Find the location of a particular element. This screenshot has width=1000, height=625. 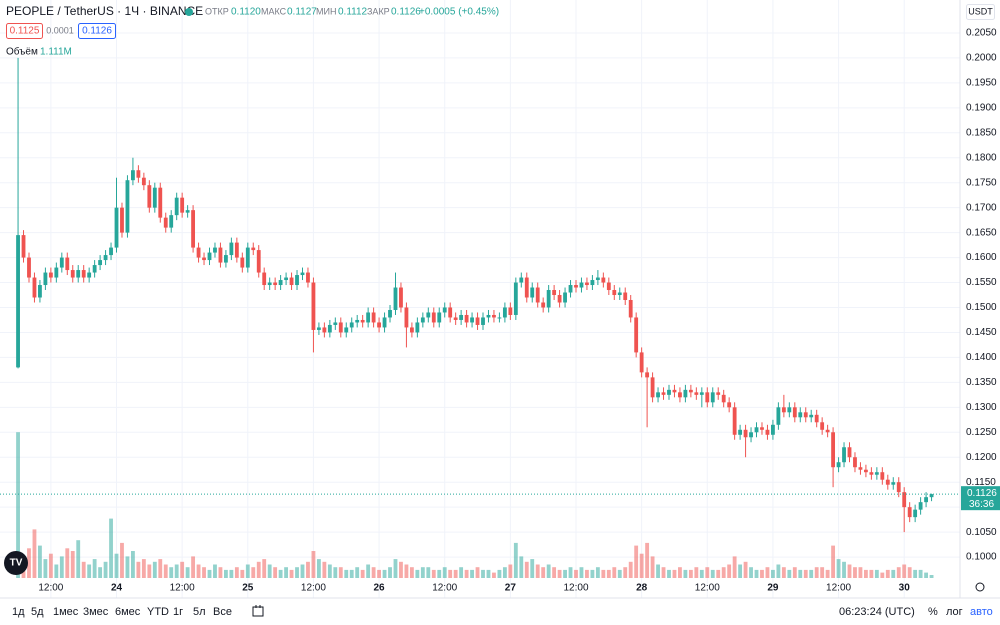

auto-toggle: авто is located at coordinates (981, 612).